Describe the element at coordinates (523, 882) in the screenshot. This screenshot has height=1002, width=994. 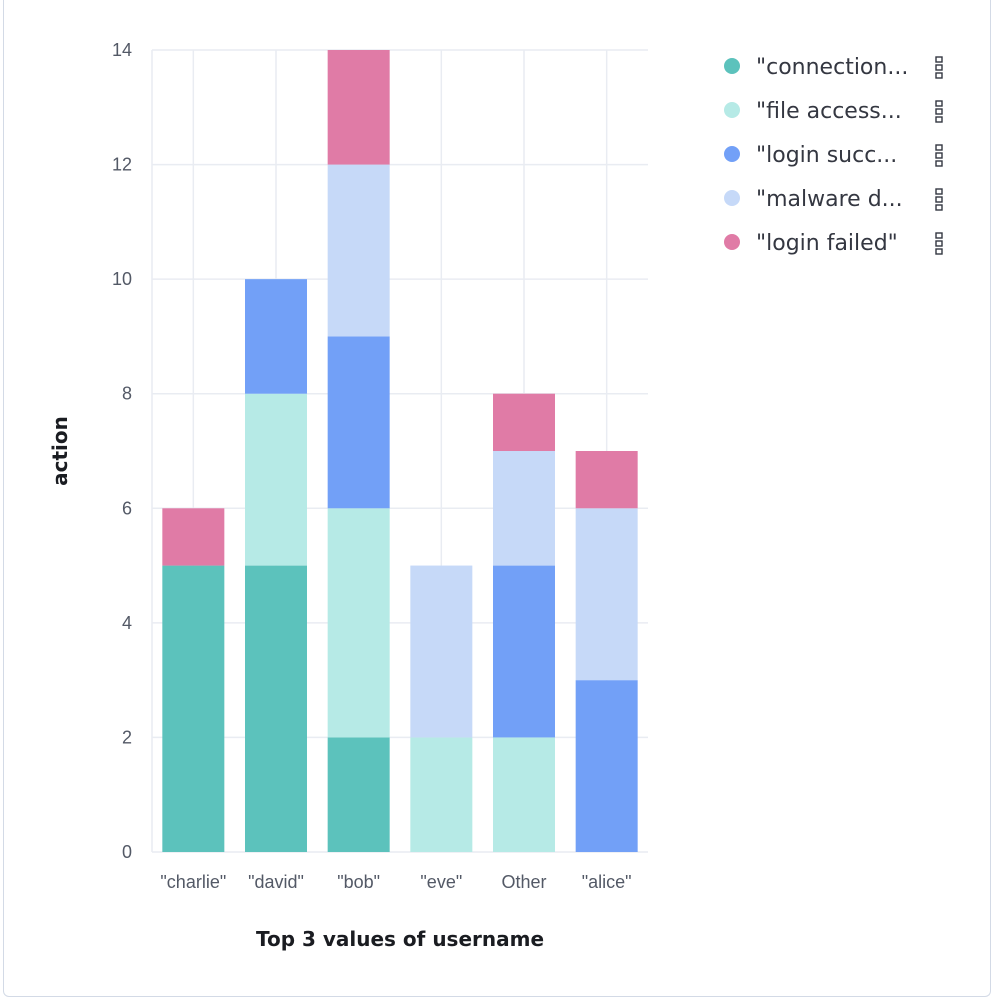
I see `x-tick-label-4: Other` at that location.